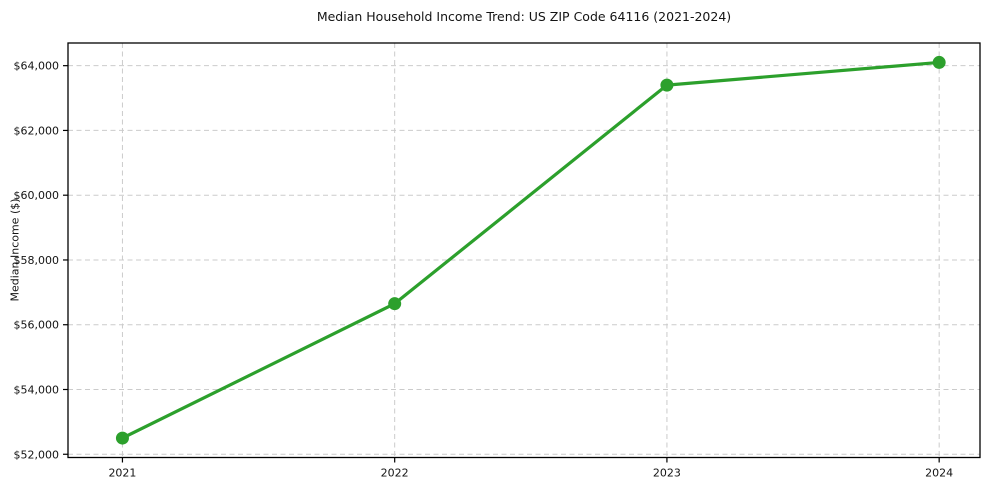 Image resolution: width=989 pixels, height=490 pixels. Describe the element at coordinates (37, 66) in the screenshot. I see `y-tick-label: $64,000` at that location.